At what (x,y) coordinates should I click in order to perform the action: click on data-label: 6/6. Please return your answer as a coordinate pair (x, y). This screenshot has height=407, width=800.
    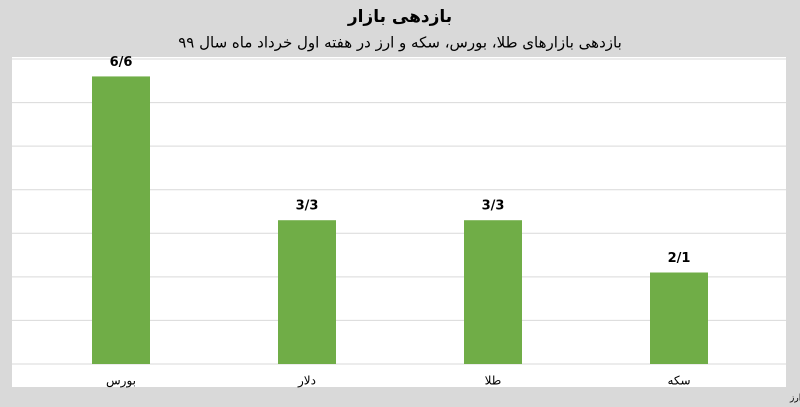
    Looking at the image, I should click on (121, 62).